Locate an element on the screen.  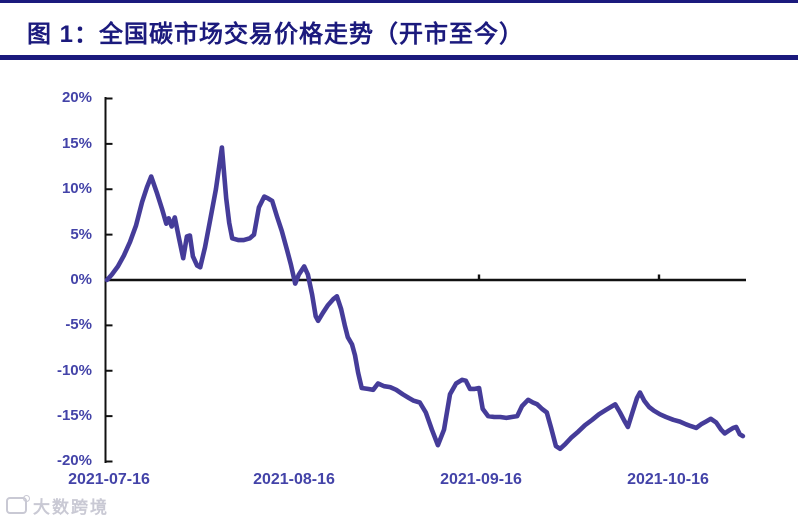
y-axis-tick-label: -20% is located at coordinates (74, 460).